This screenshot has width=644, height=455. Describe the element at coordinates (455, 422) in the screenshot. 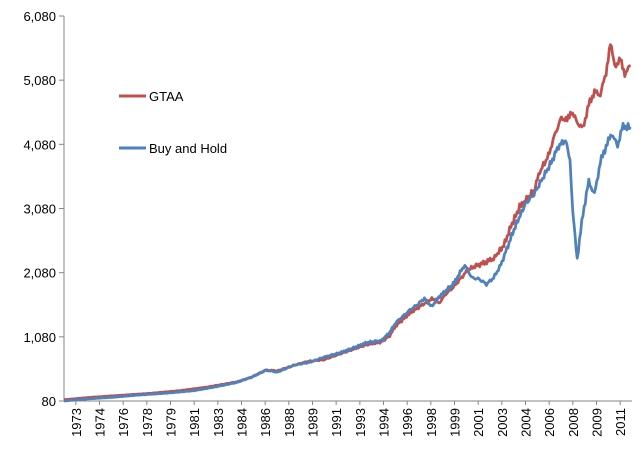

I see `x-tick-label: 1999` at that location.